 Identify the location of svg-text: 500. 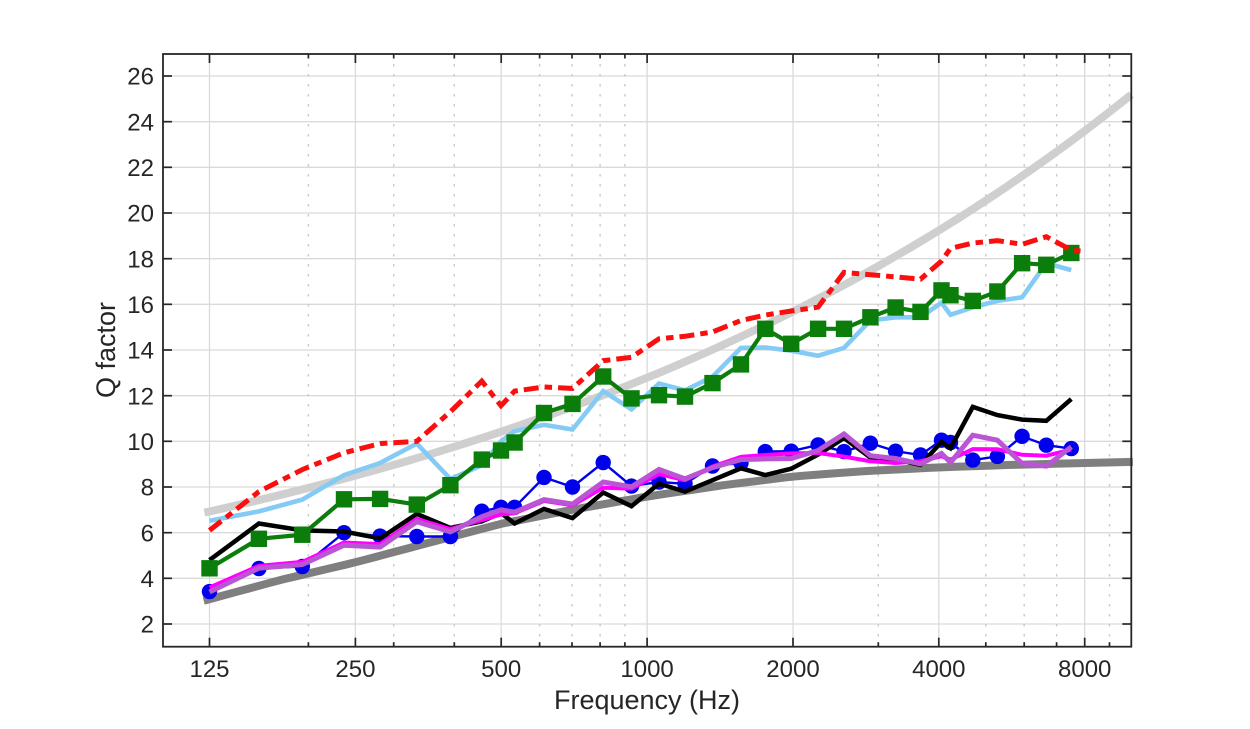
(501, 669).